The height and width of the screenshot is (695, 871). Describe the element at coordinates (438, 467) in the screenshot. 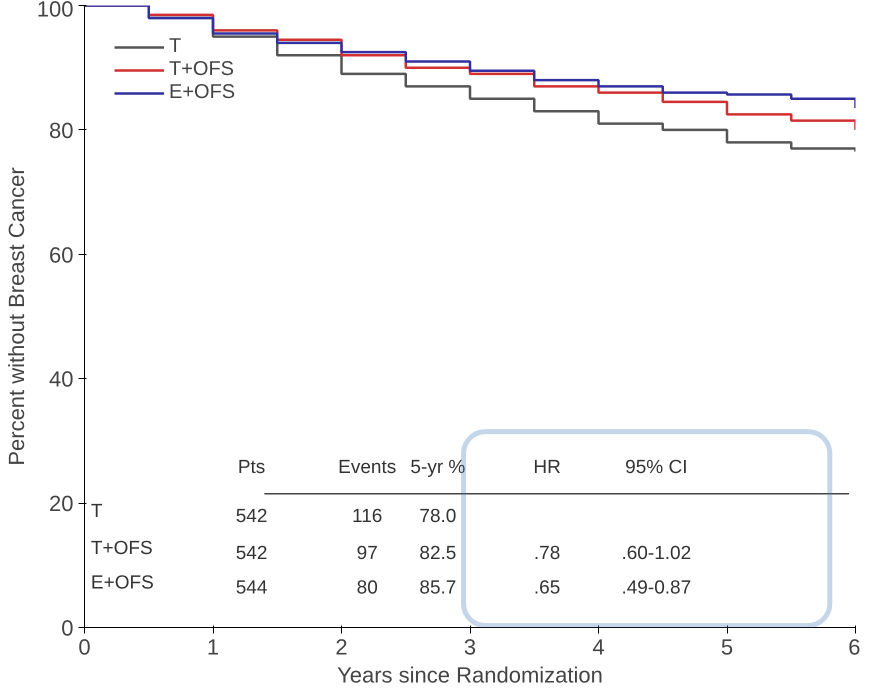

I see `annotation: 5-yr %` at that location.